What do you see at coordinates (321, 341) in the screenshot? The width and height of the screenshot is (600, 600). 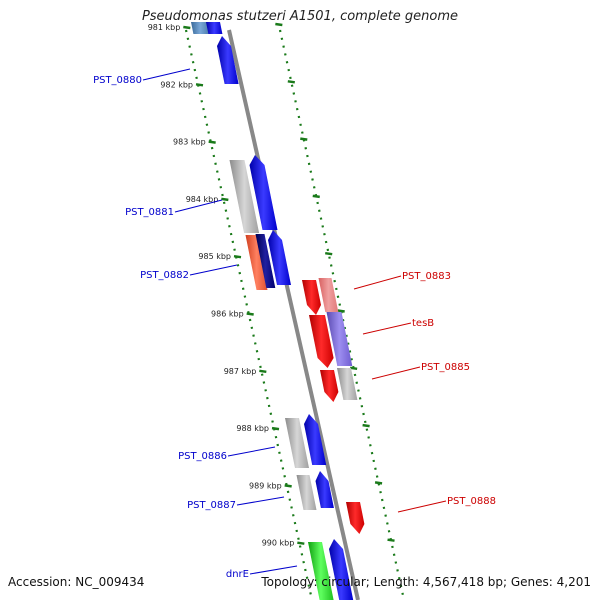 I see `gene-feature-tesb` at bounding box center [321, 341].